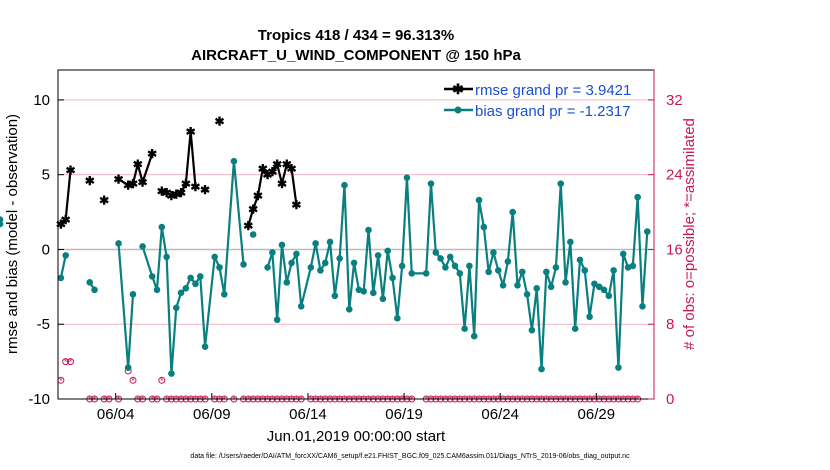 This screenshot has height=470, width=830. I want to click on y-axis-label: rmse and bias (model - observation), so click(12, 234).